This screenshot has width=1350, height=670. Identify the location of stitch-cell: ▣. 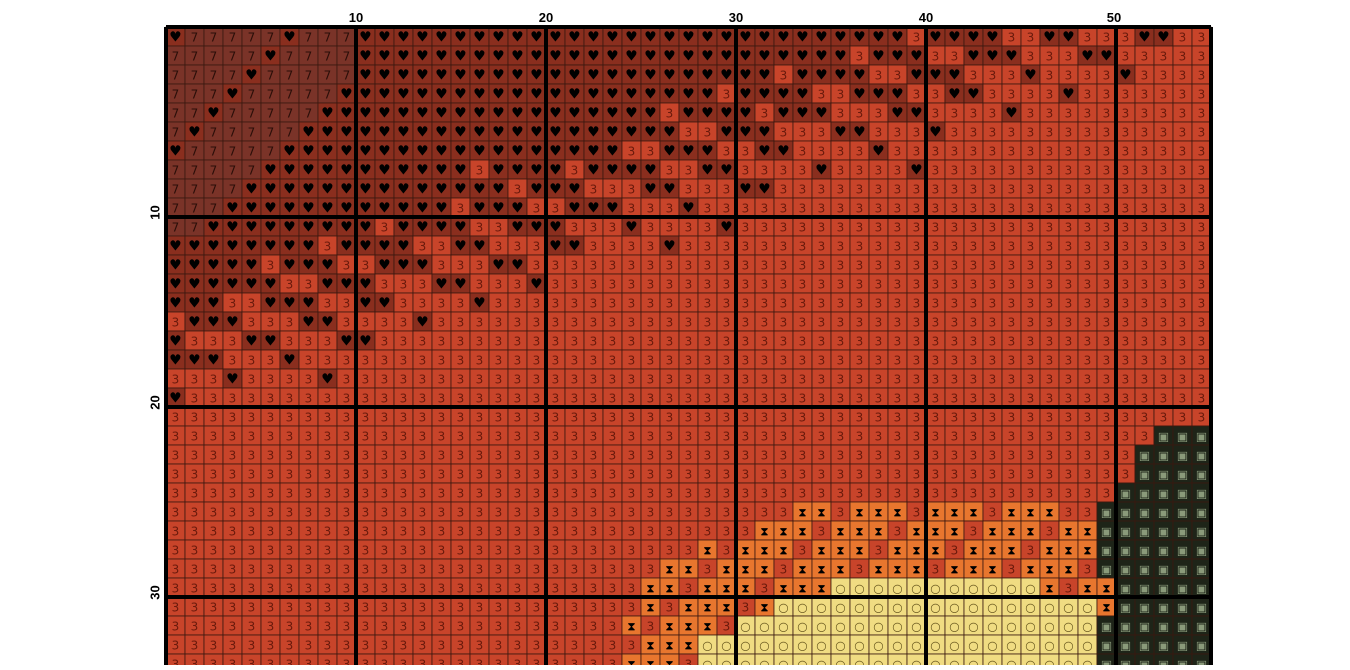
(1106, 659).